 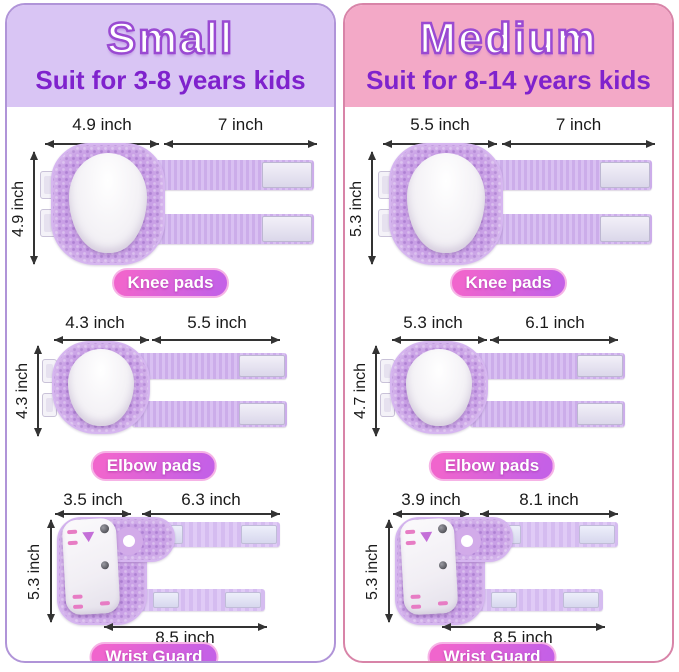 I want to click on wrist-width-label: 3.9 inch, so click(x=431, y=499).